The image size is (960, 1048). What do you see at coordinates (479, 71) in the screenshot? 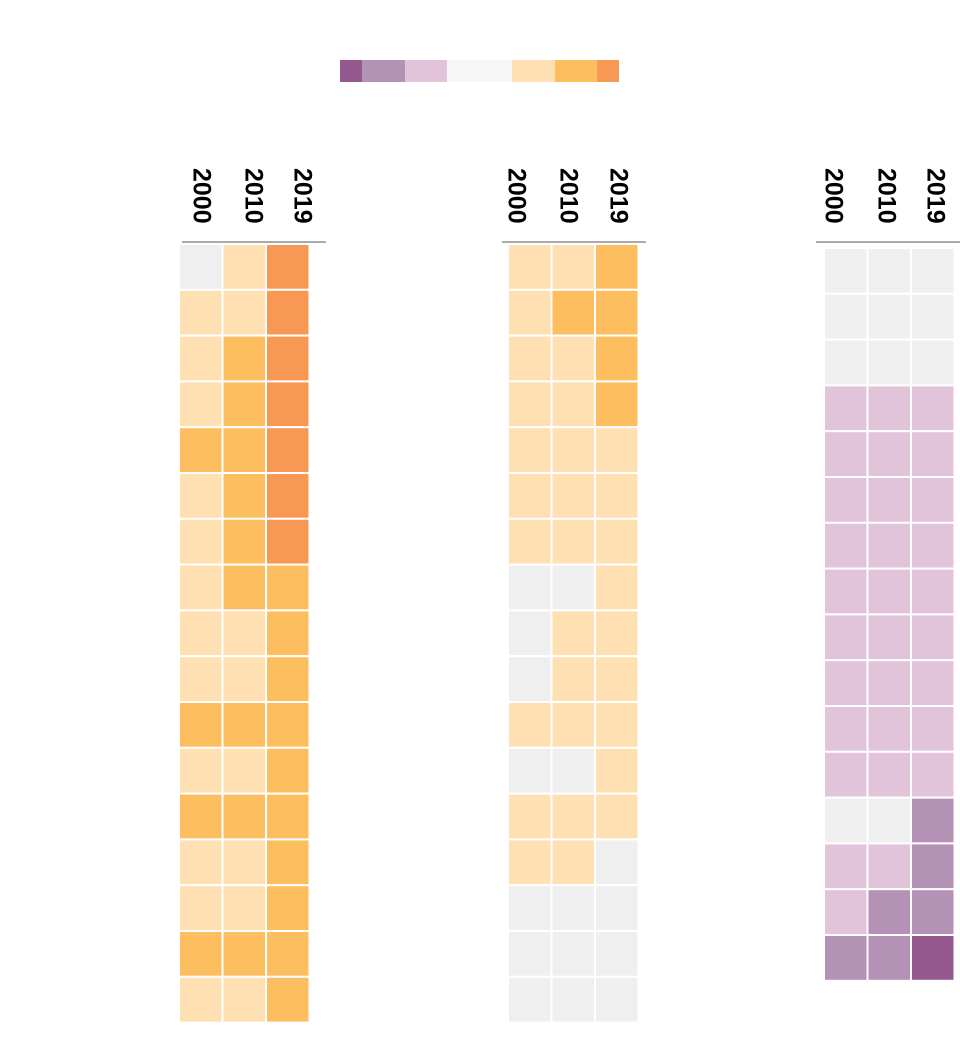
I see `color-legend` at bounding box center [479, 71].